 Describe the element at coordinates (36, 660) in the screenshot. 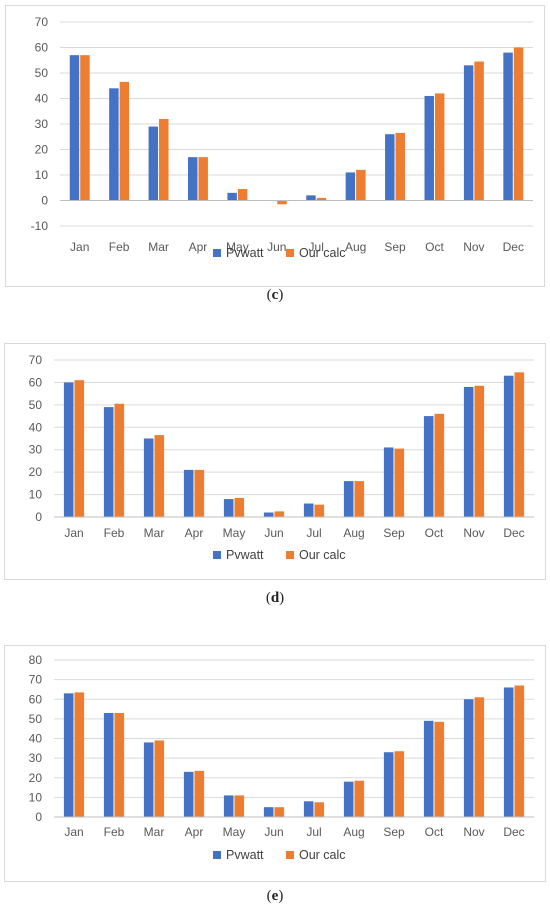

I see `y-tick-label: 80` at that location.